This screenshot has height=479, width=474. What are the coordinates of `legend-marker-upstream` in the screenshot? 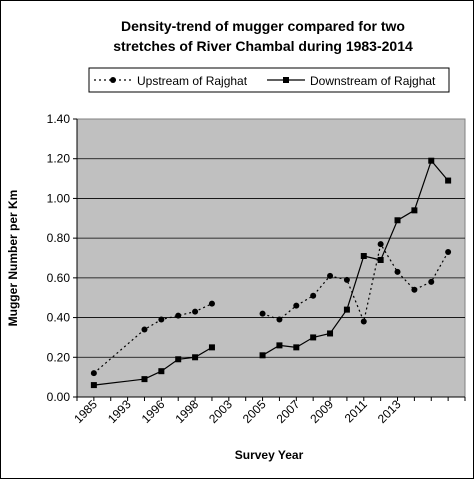 It's located at (113, 80).